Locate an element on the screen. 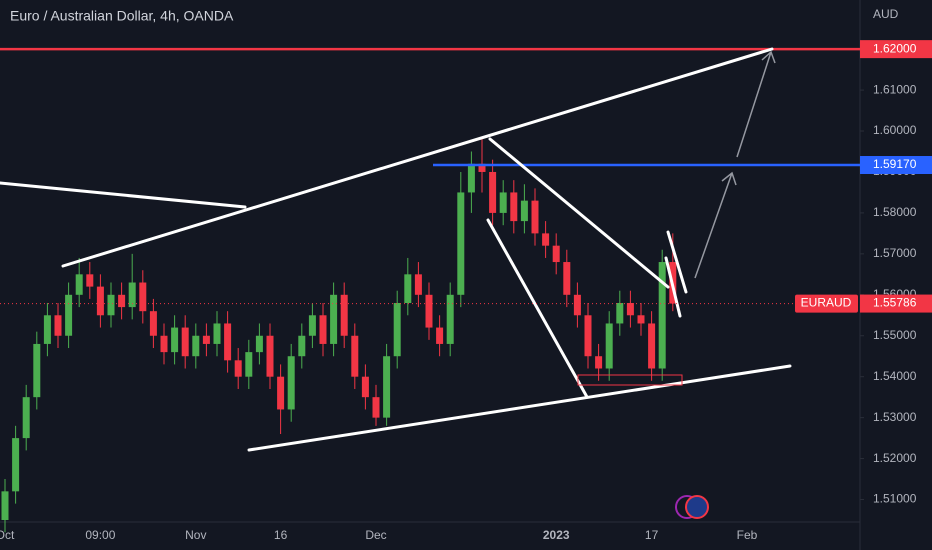 Image resolution: width=932 pixels, height=550 pixels. y-tick-label: 1.60000 is located at coordinates (895, 130).